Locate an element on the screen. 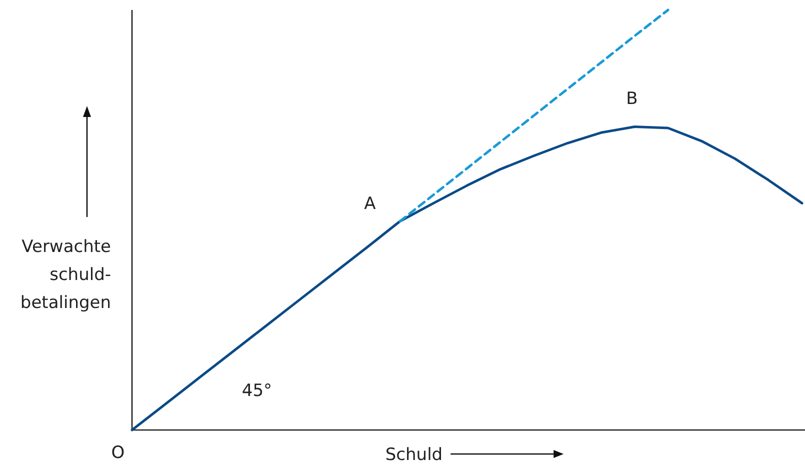 The height and width of the screenshot is (467, 805). text: O is located at coordinates (118, 452).